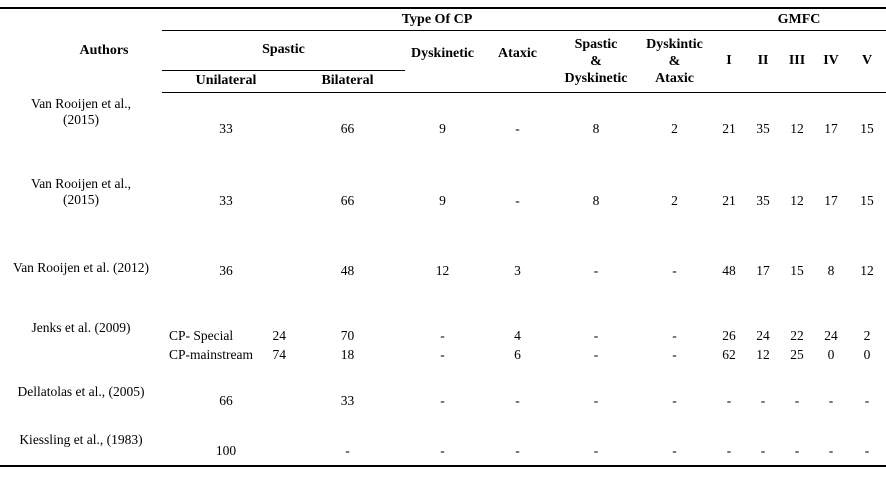 The width and height of the screenshot is (886, 478). Describe the element at coordinates (763, 270) in the screenshot. I see `cell-gmfc-2: 17` at that location.